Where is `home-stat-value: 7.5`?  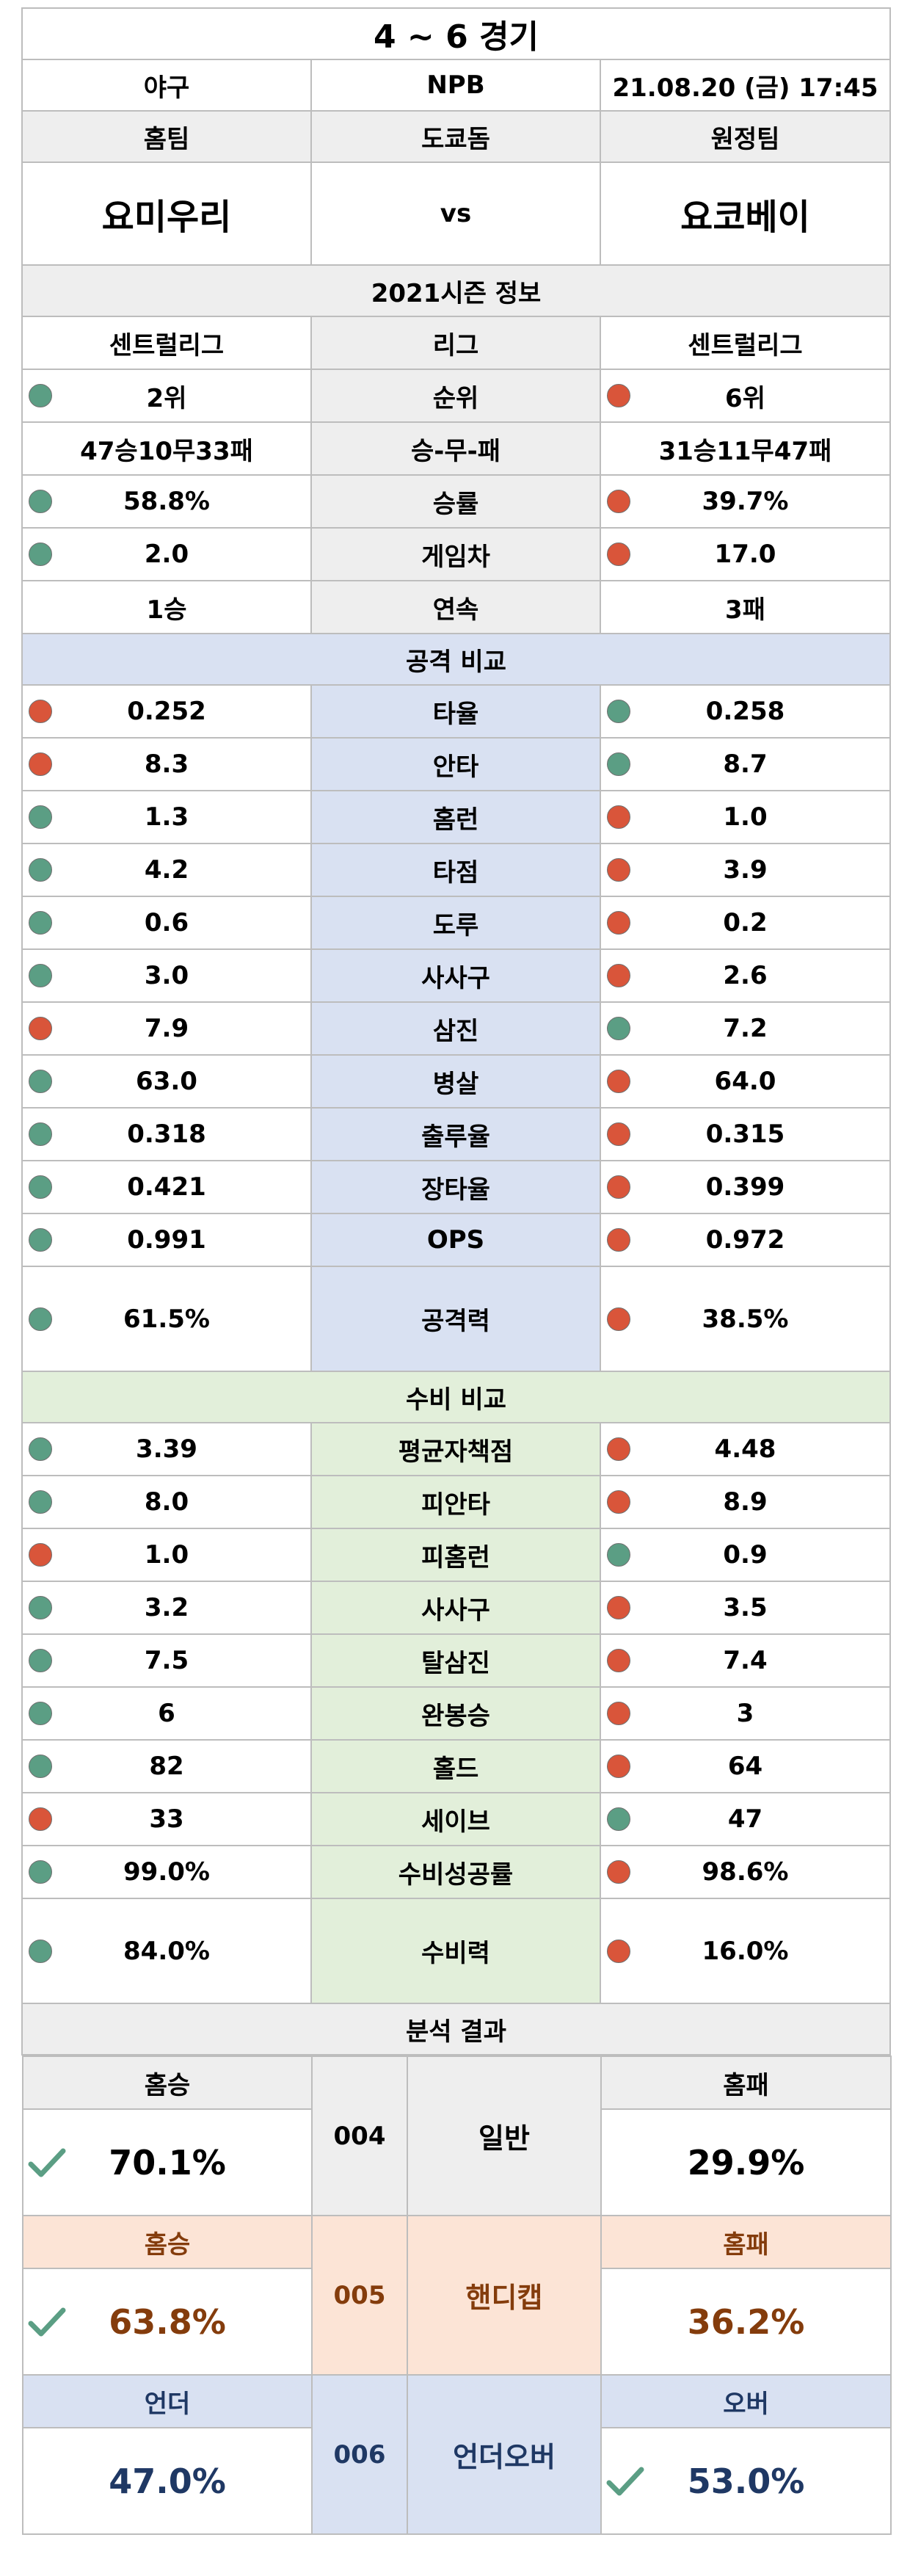 home-stat-value: 7.5 is located at coordinates (166, 1661).